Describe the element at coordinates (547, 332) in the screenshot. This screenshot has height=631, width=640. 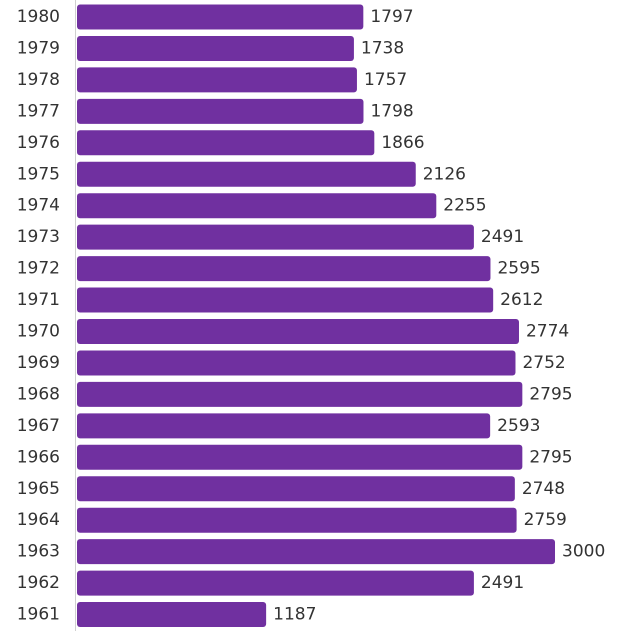
I see `value-label: 2774` at that location.